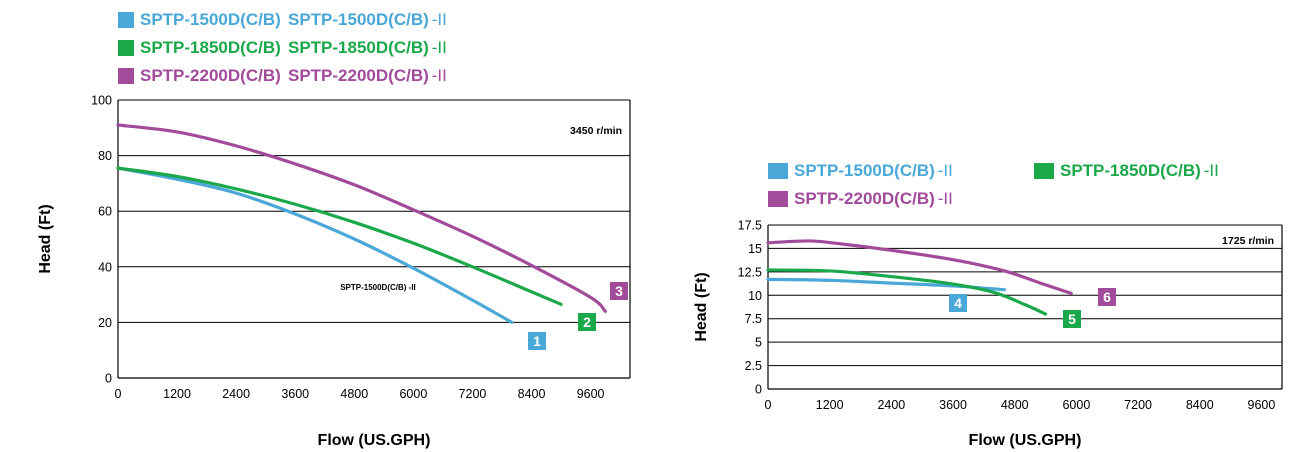 This screenshot has width=1306, height=452. What do you see at coordinates (596, 131) in the screenshot?
I see `chart-annotation: 3450 r/min` at bounding box center [596, 131].